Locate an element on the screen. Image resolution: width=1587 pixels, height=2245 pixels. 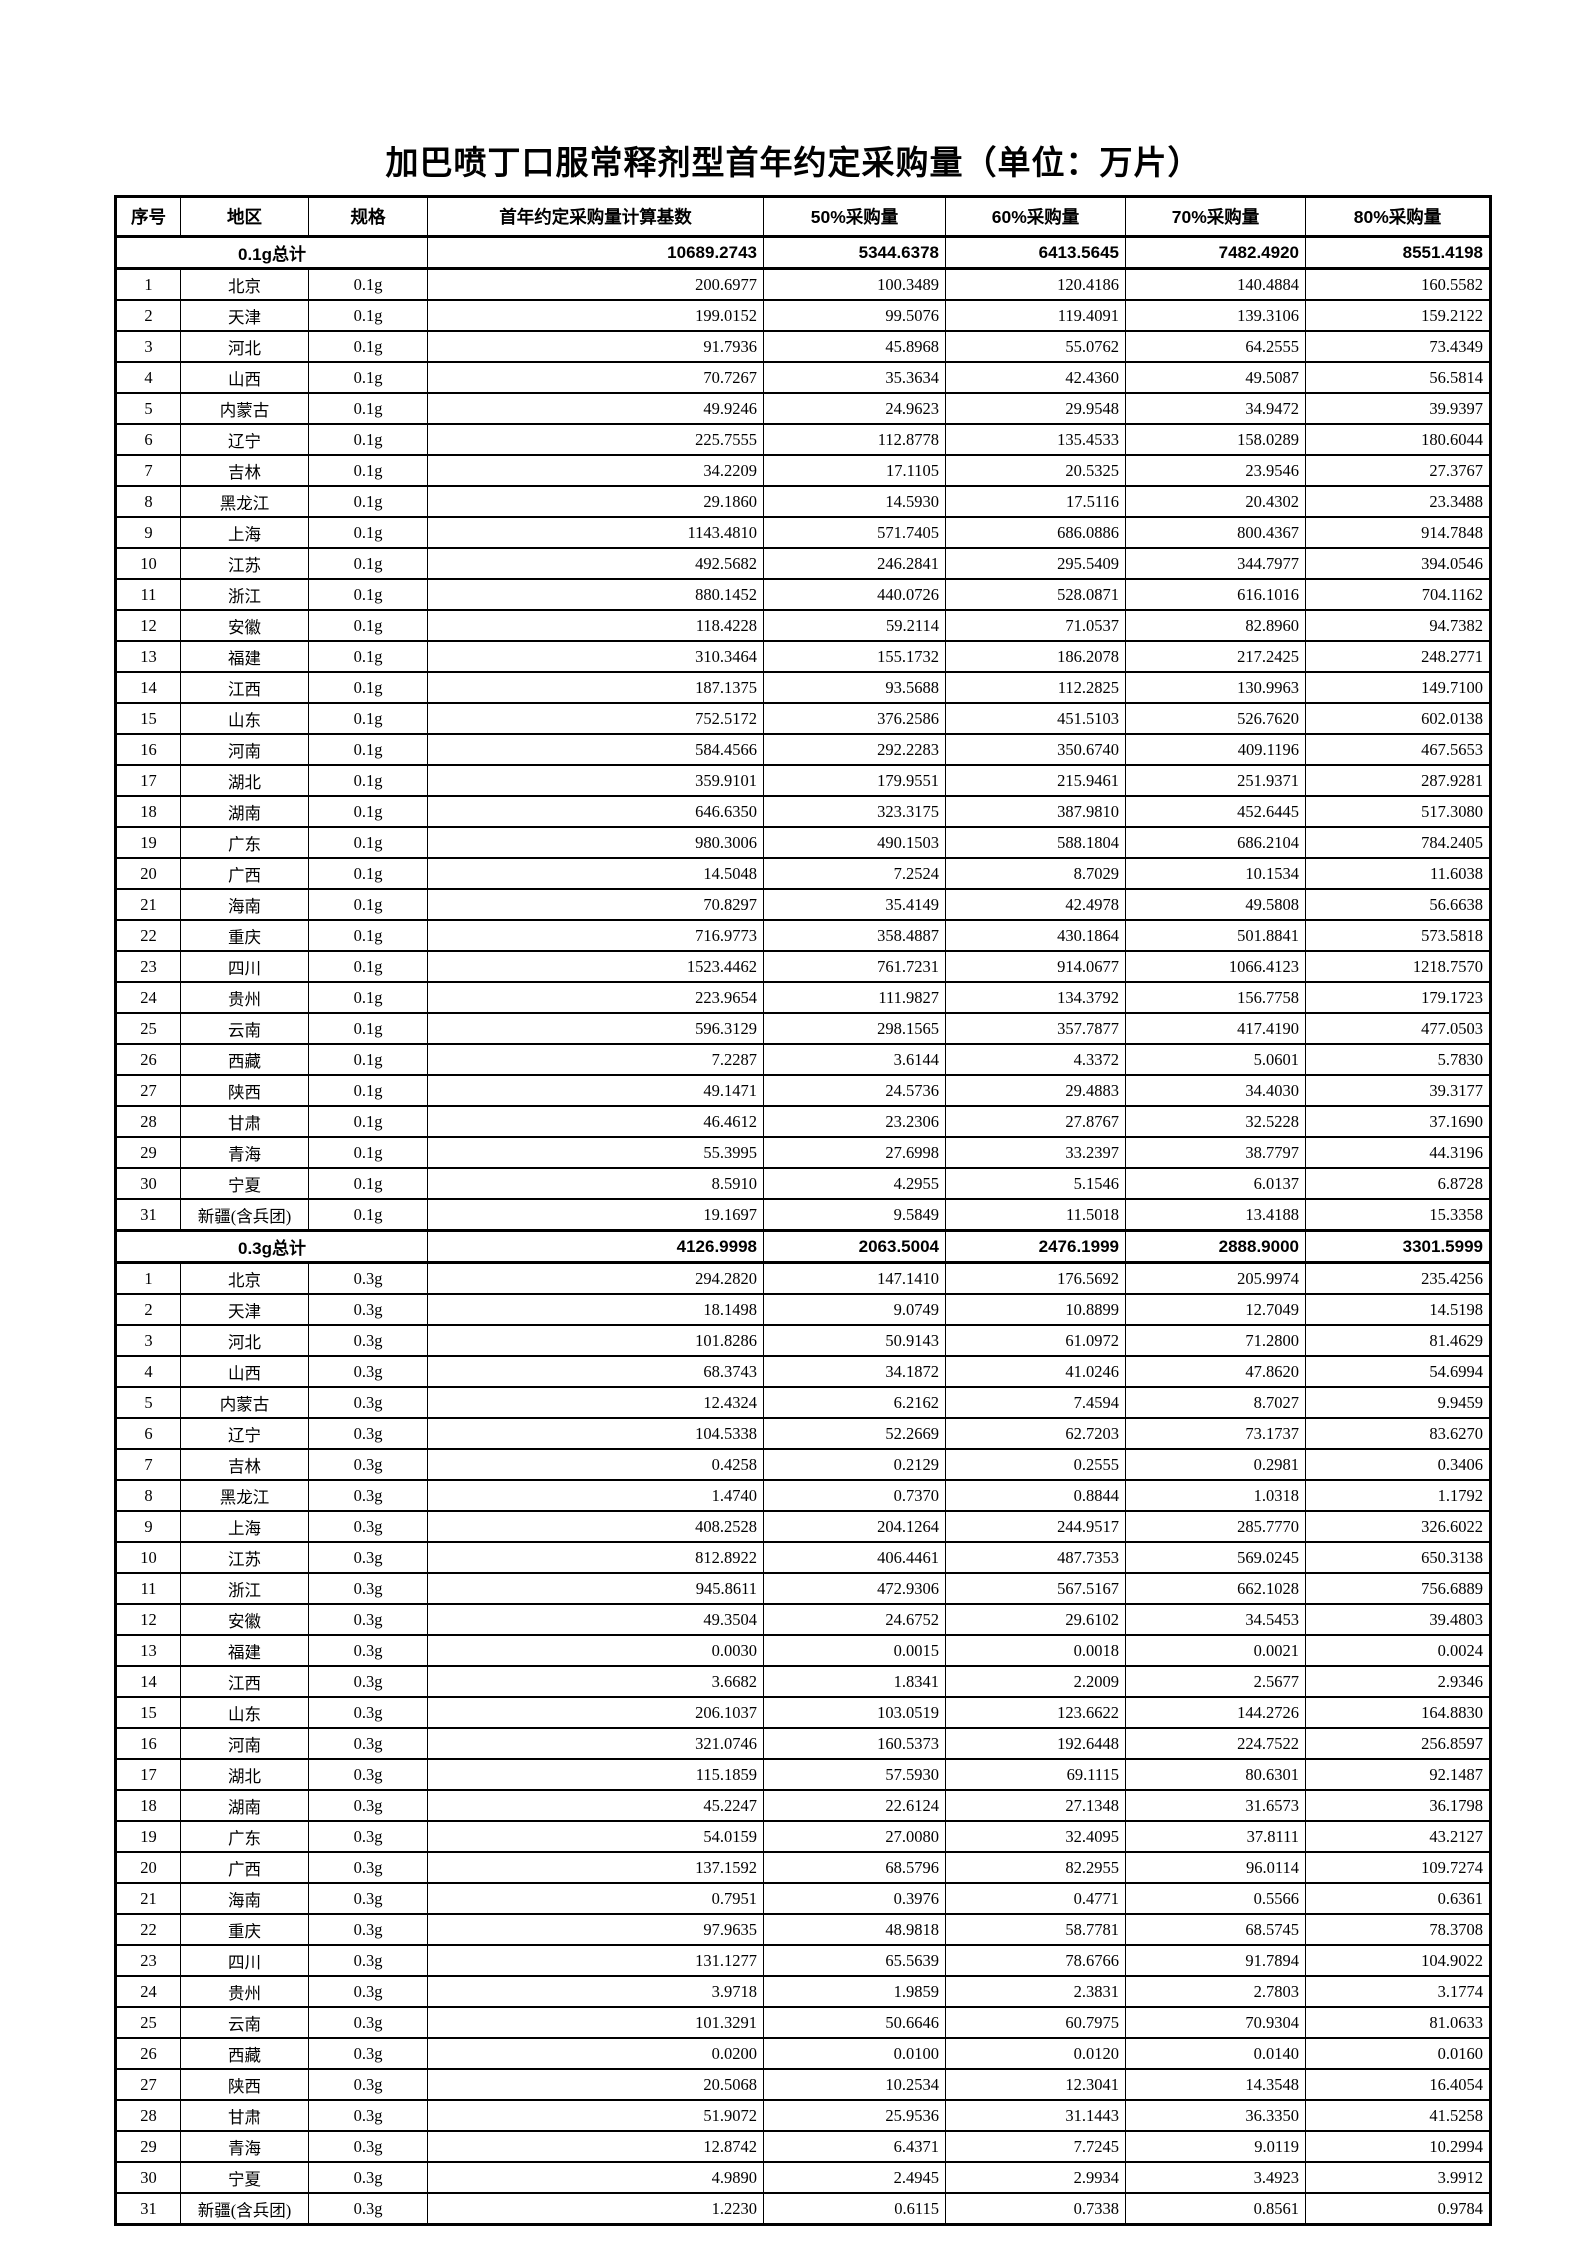
cell-value: 2.9934 is located at coordinates (1035, 2177).